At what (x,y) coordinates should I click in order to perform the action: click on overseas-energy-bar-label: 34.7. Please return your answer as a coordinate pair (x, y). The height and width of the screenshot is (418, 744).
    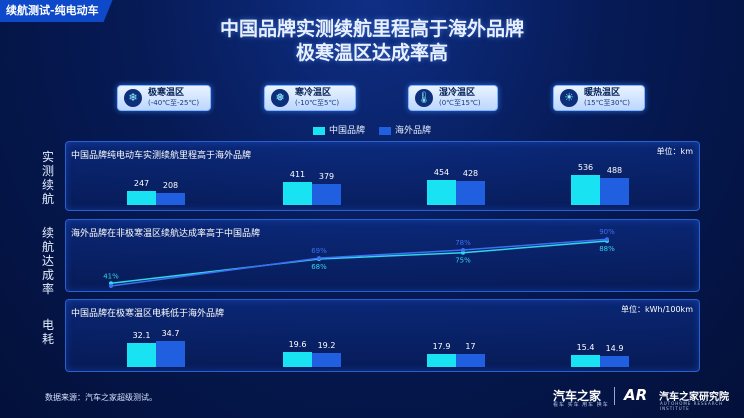
    Looking at the image, I should click on (170, 333).